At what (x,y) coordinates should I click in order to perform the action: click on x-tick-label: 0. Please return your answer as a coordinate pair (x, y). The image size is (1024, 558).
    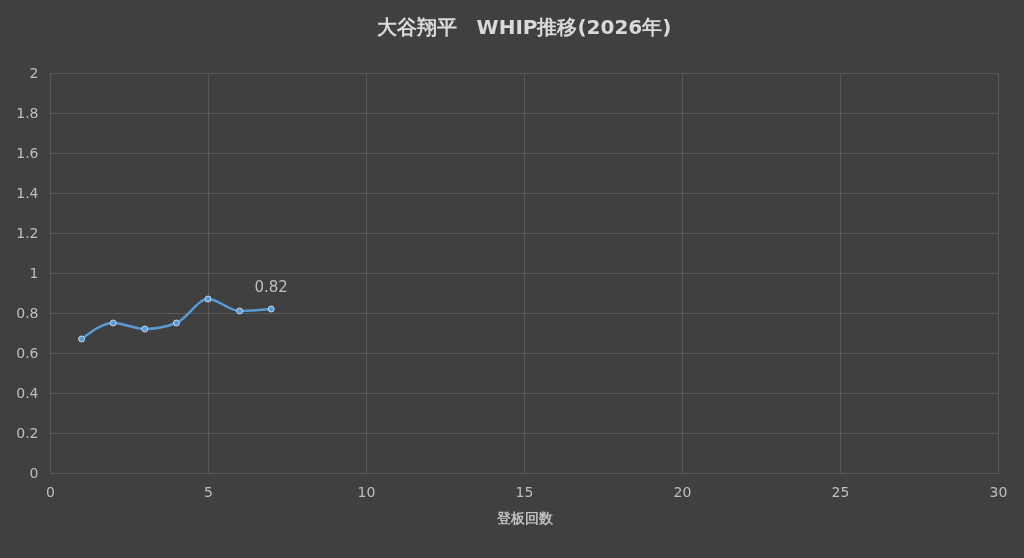
    Looking at the image, I should click on (50, 491).